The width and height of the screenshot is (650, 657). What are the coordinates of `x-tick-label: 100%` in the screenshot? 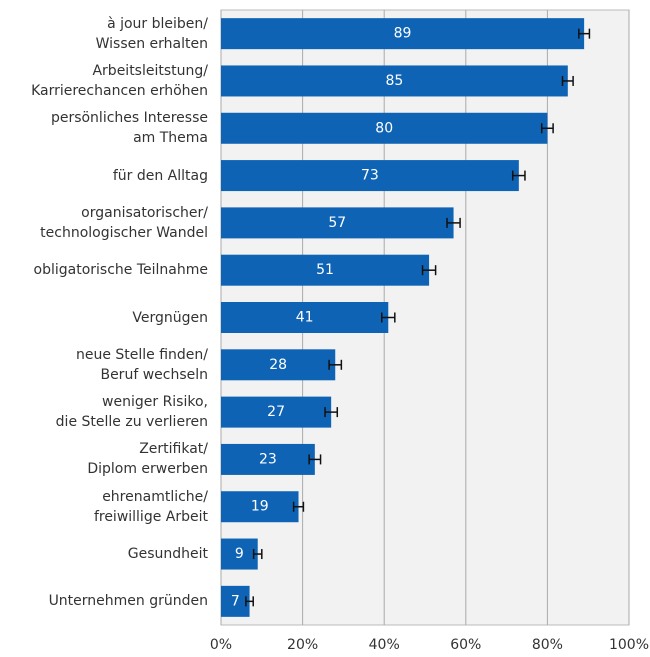 It's located at (629, 645).